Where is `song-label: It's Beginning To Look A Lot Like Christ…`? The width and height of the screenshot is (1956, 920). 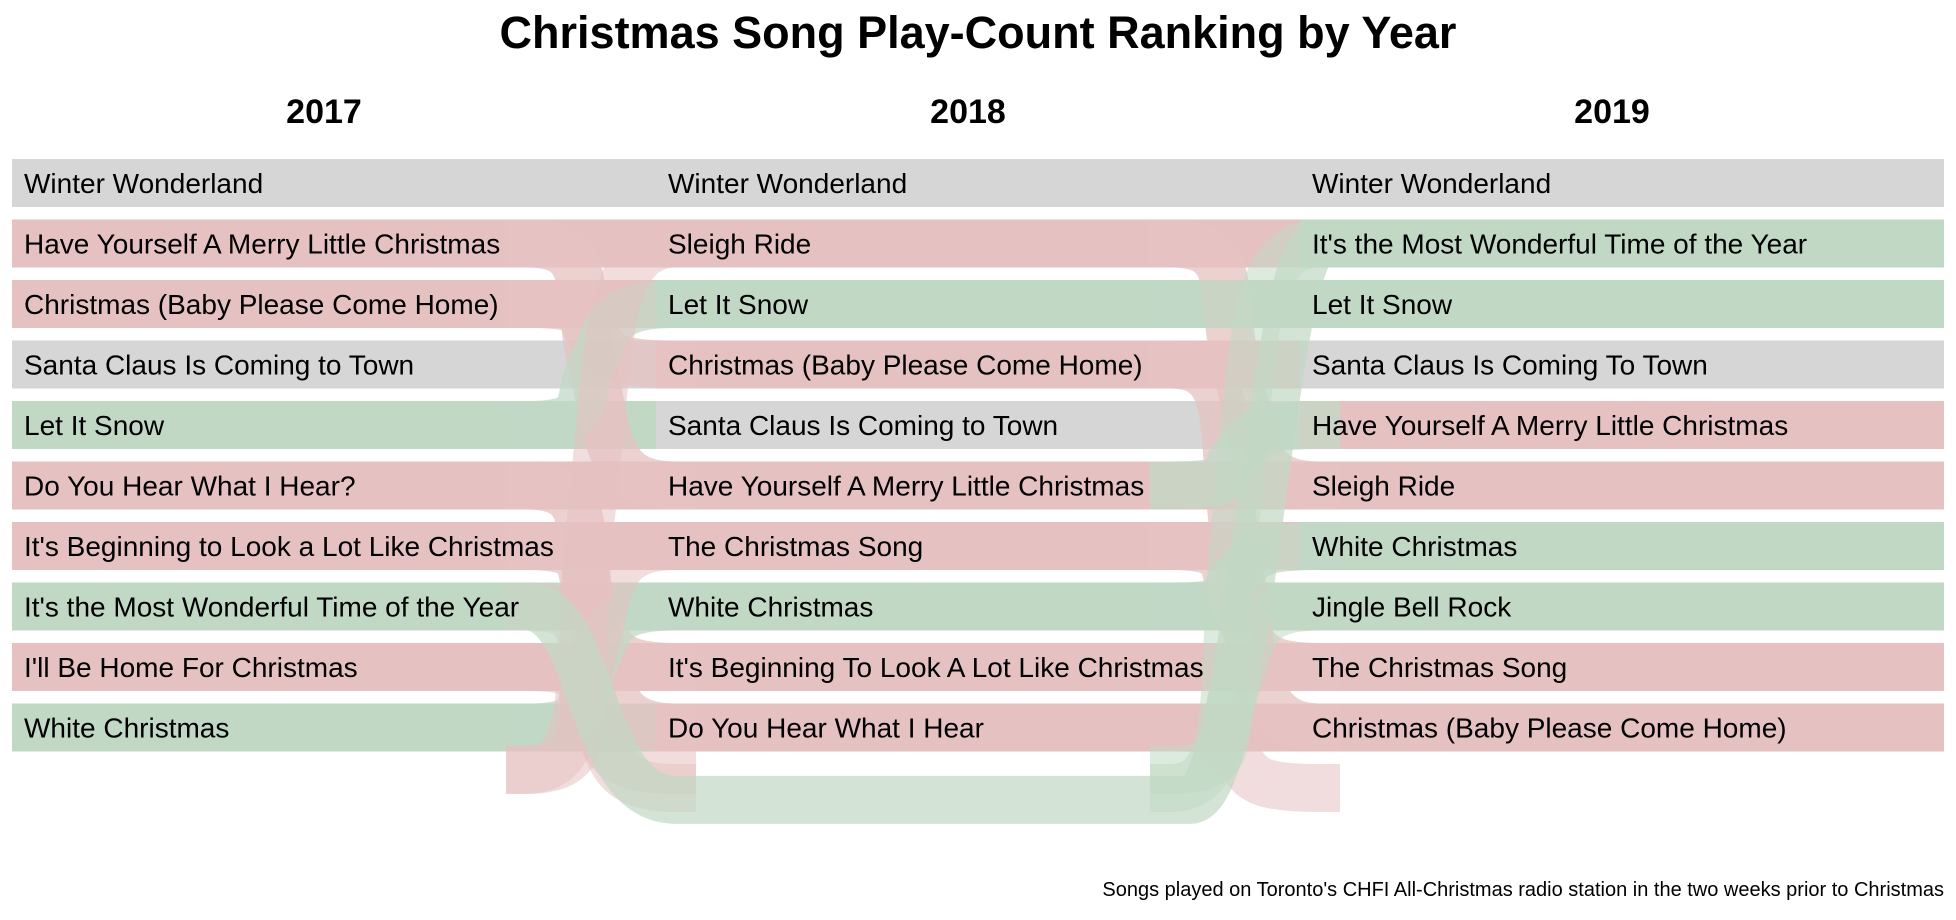
song-label: It's Beginning To Look A Lot Like Christ… is located at coordinates (936, 667).